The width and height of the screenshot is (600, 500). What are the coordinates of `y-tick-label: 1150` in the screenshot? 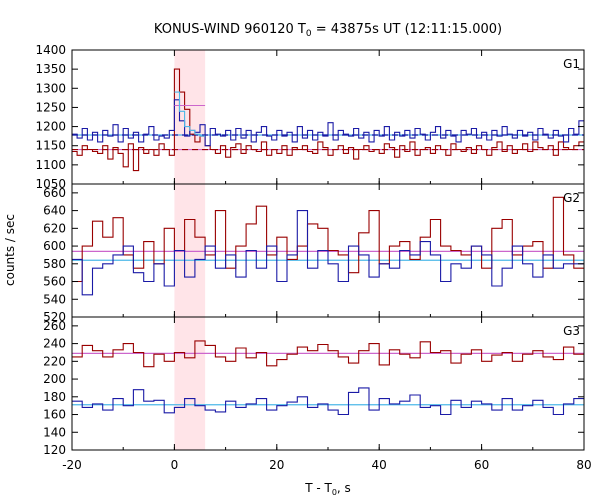 It's located at (50, 146).